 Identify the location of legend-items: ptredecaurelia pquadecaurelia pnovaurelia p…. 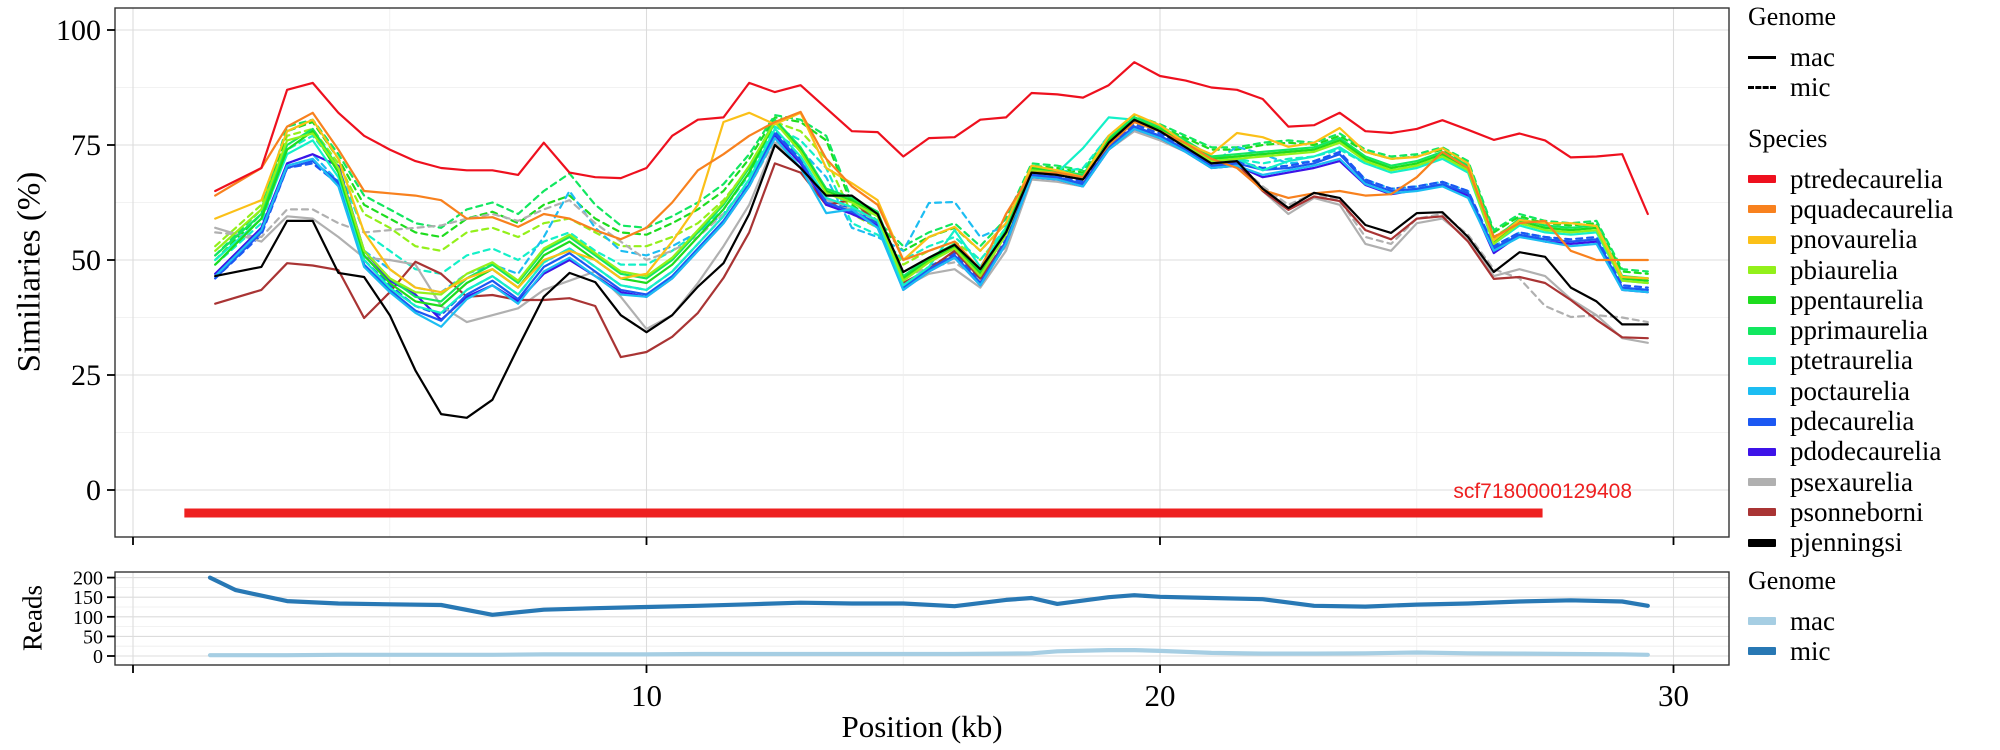
(1873, 361).